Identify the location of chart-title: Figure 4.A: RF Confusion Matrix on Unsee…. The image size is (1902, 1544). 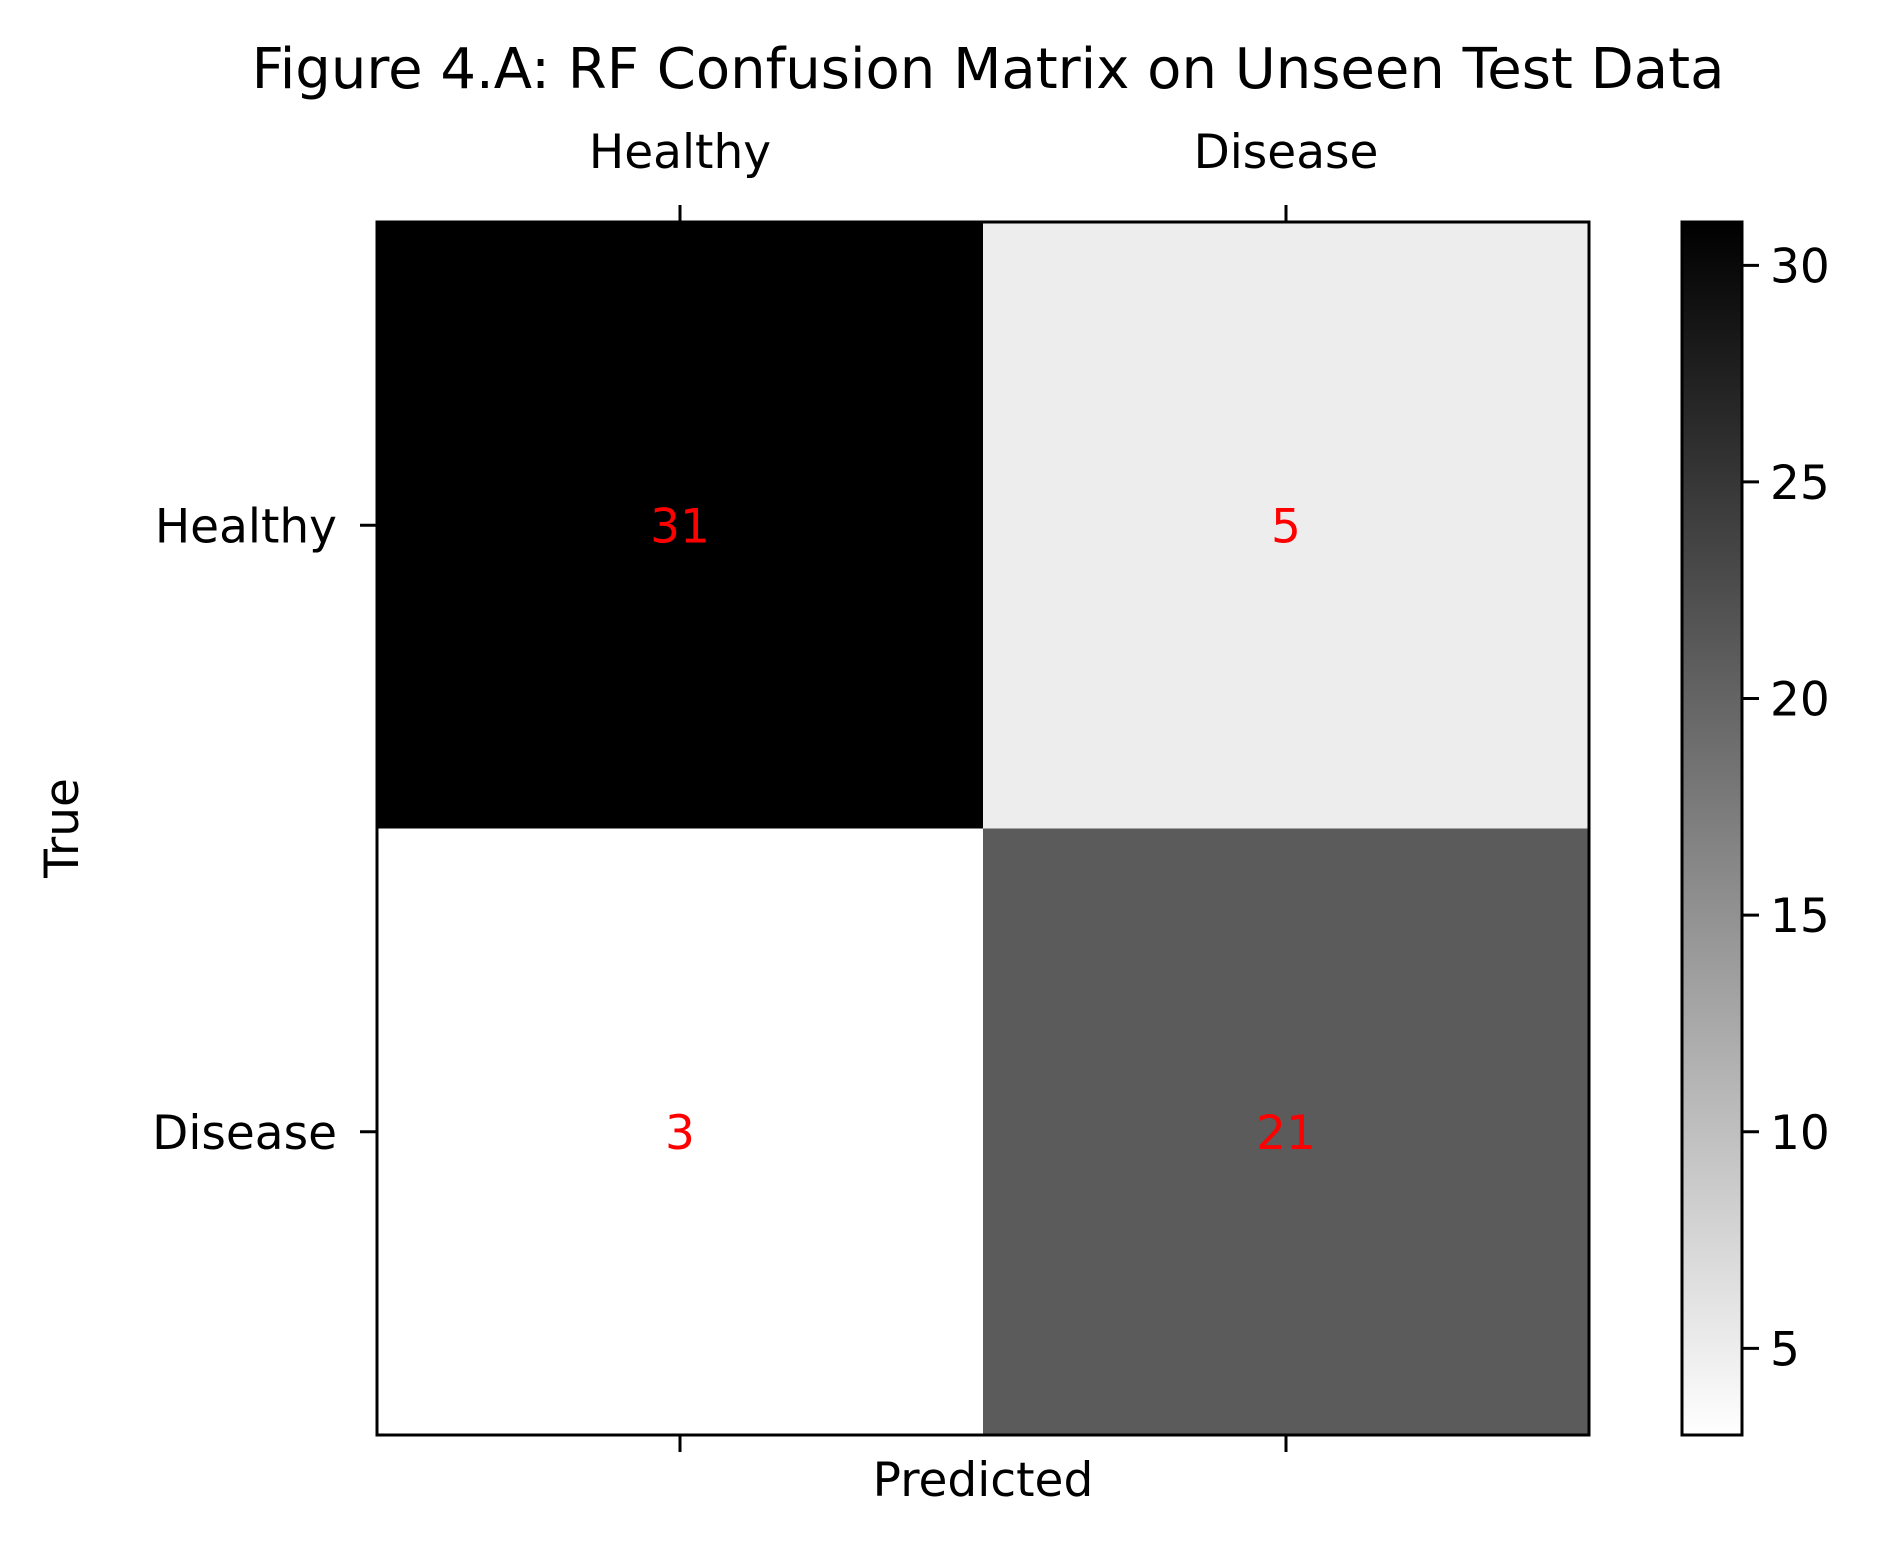
(988, 69).